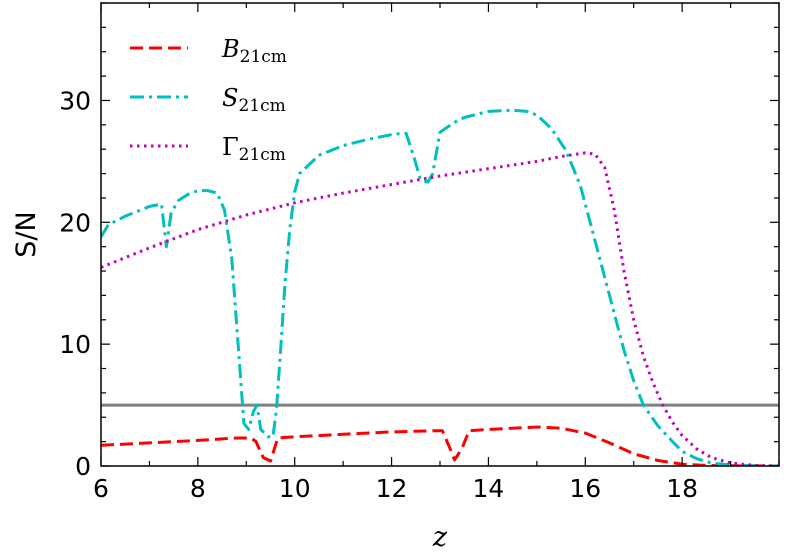  I want to click on x-tick-label: 8, so click(198, 488).